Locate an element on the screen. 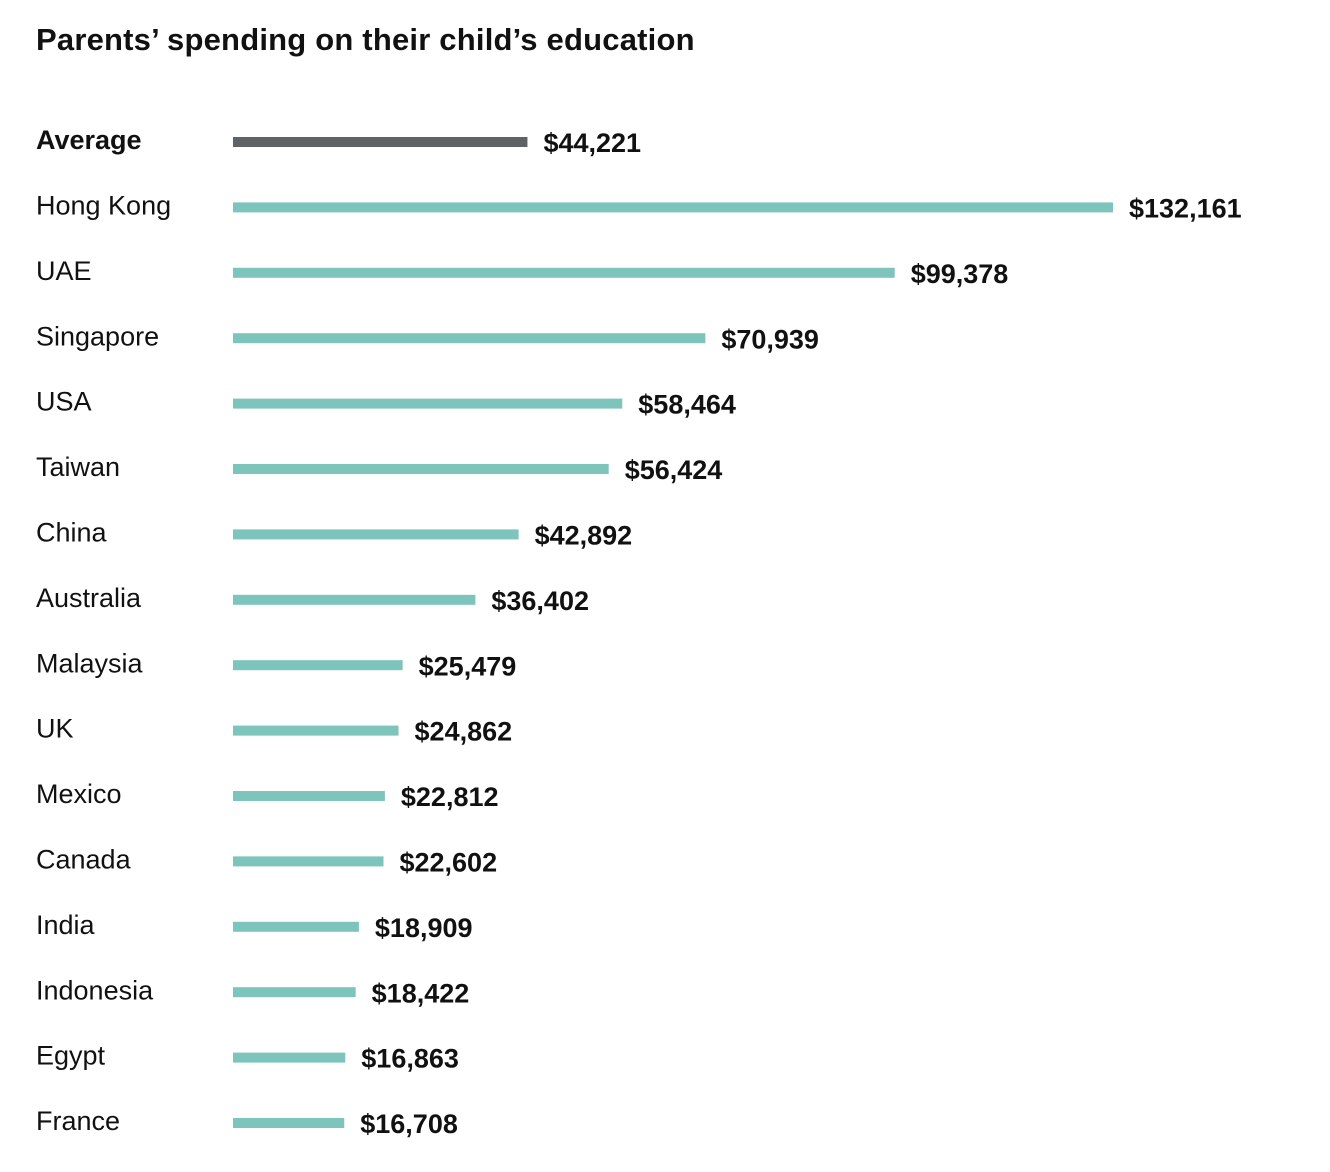  category-label: UAE is located at coordinates (64, 271).